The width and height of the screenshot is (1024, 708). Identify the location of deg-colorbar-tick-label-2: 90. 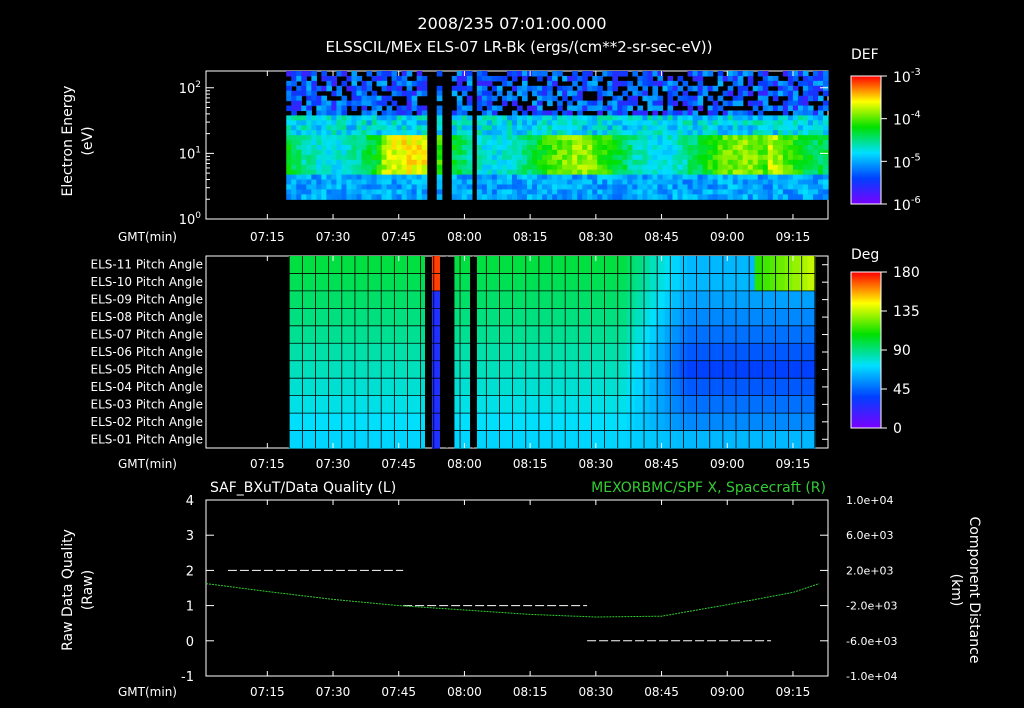
(902, 351).